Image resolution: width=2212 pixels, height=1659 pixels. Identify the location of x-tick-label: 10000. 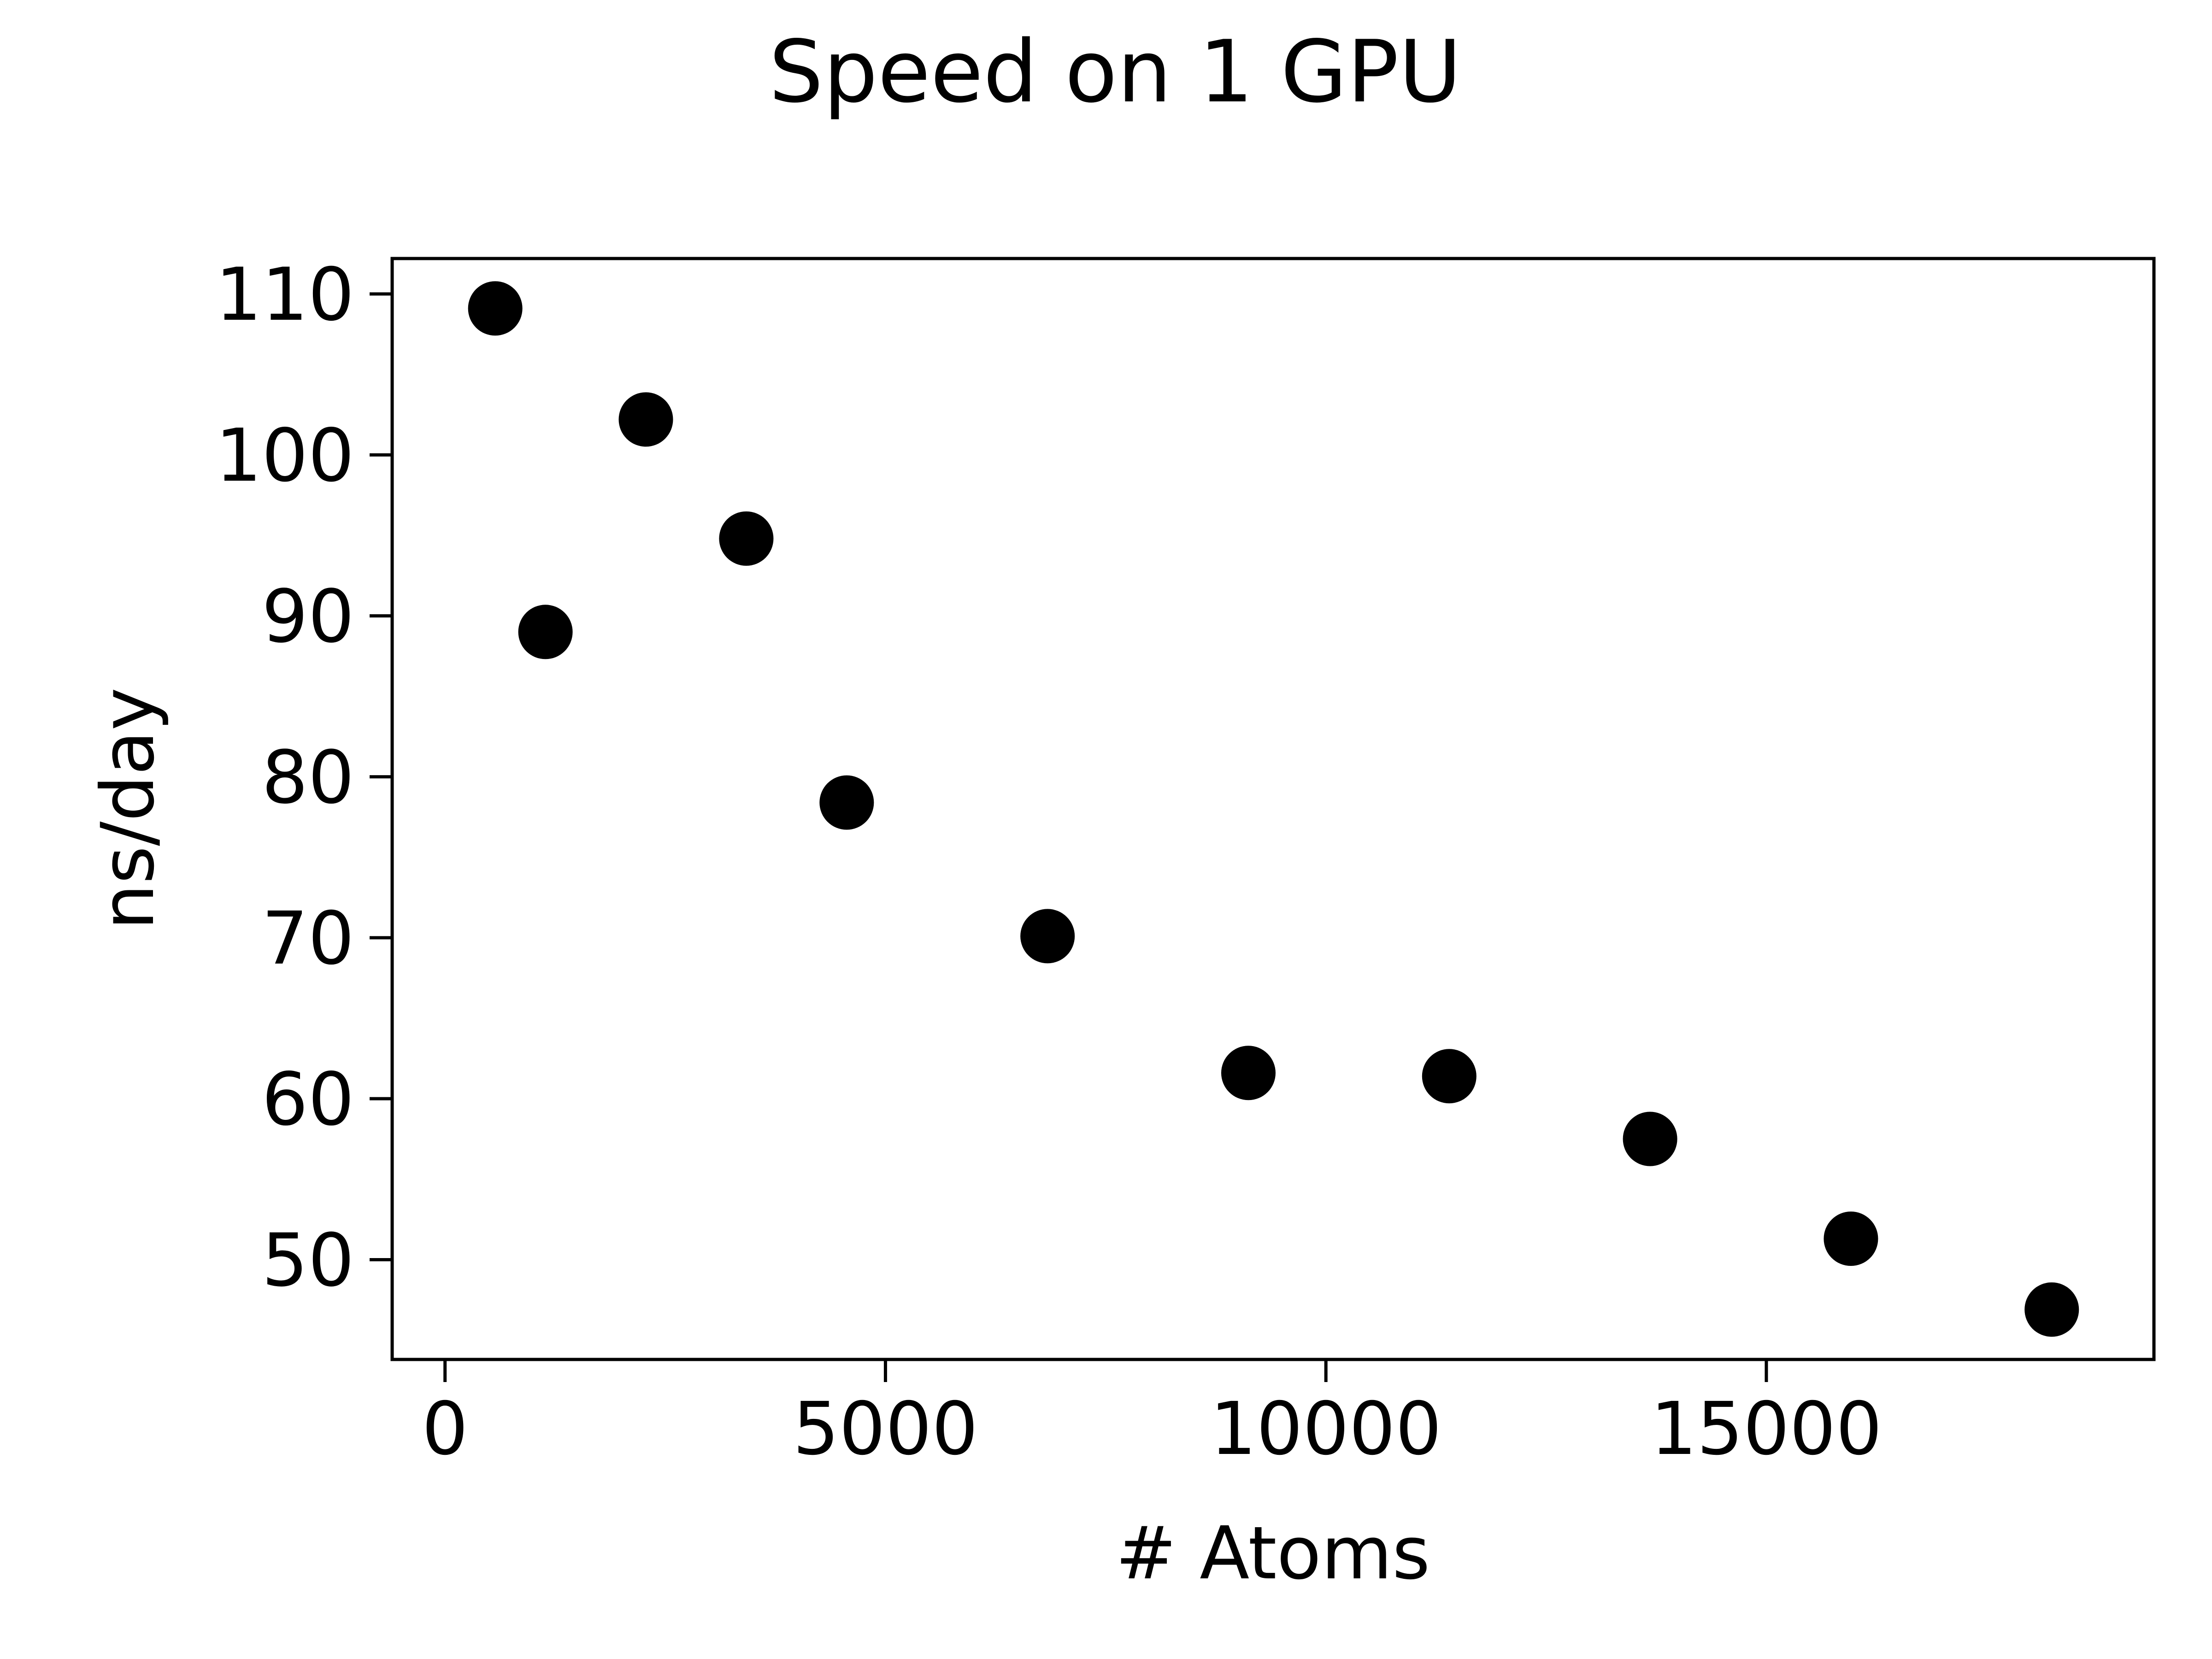
(1326, 1429).